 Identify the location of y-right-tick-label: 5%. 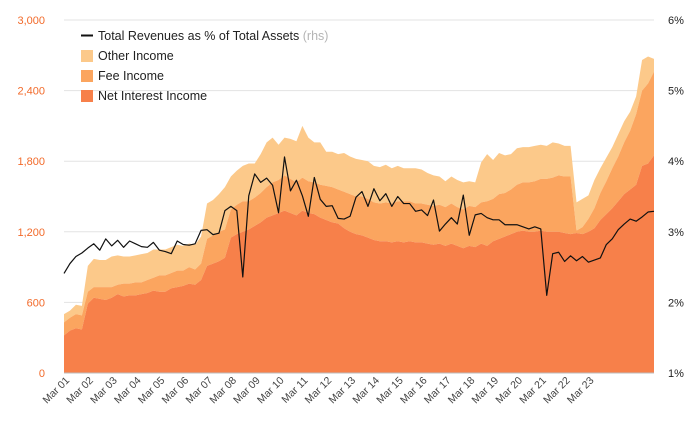
(676, 92).